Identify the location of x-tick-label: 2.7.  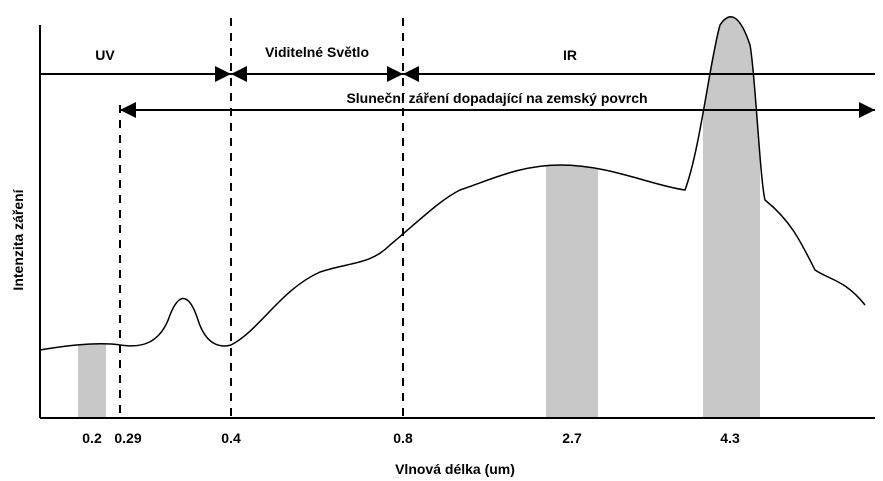
(572, 438).